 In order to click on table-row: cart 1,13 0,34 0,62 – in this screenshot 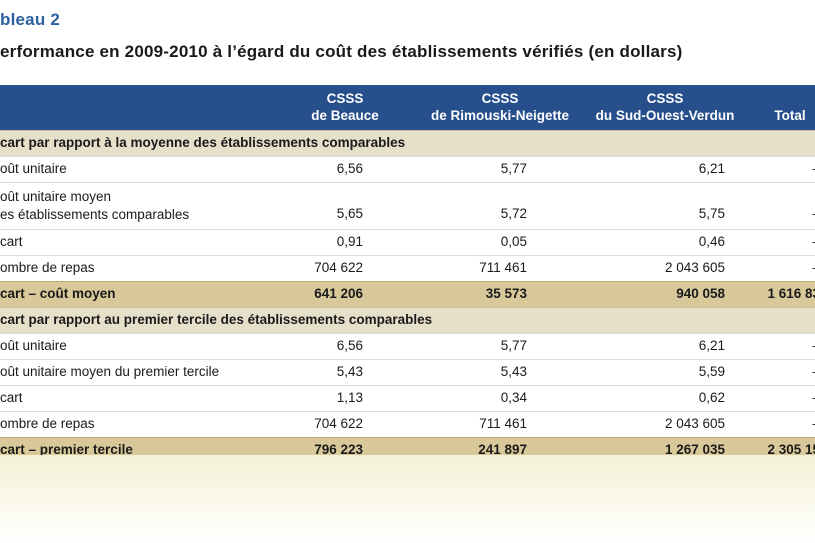, I will do `click(407, 398)`.